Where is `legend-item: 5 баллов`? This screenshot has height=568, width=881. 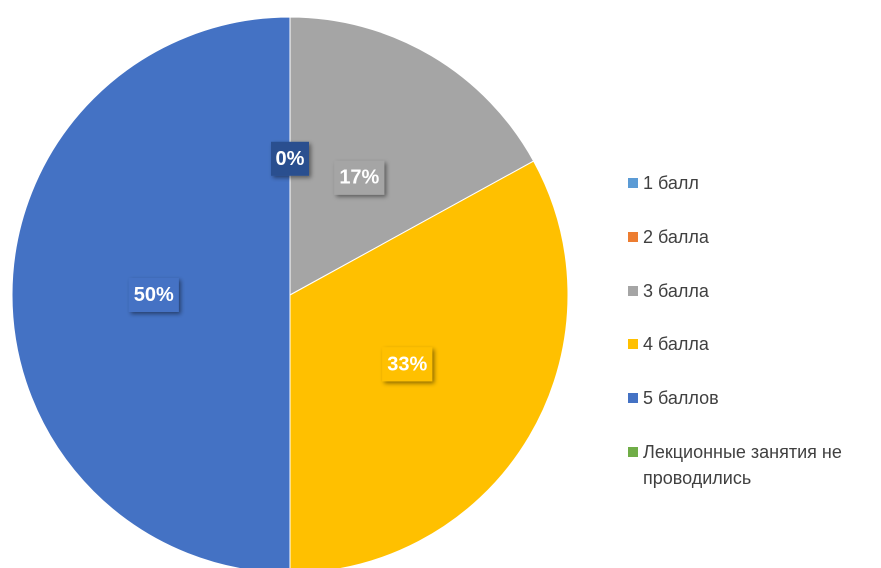
legend-item: 5 баллов is located at coordinates (735, 412).